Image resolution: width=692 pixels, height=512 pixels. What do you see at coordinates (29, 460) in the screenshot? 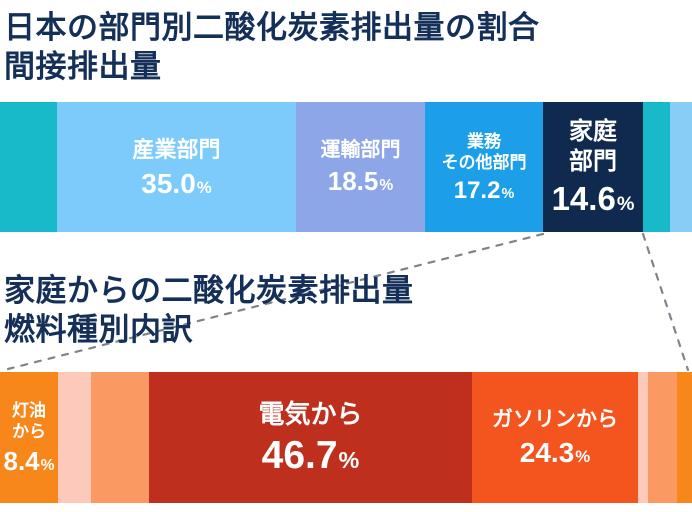
I see `segment-value: 8.4%` at bounding box center [29, 460].